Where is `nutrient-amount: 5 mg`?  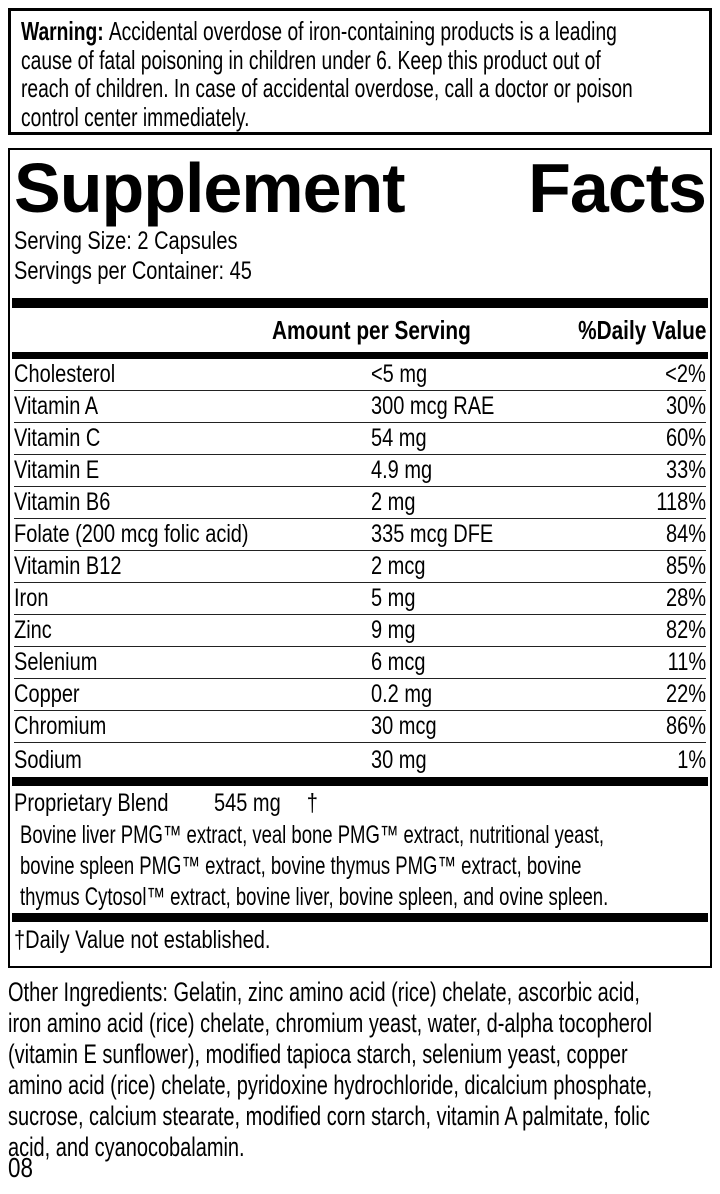 nutrient-amount: 5 mg is located at coordinates (393, 598).